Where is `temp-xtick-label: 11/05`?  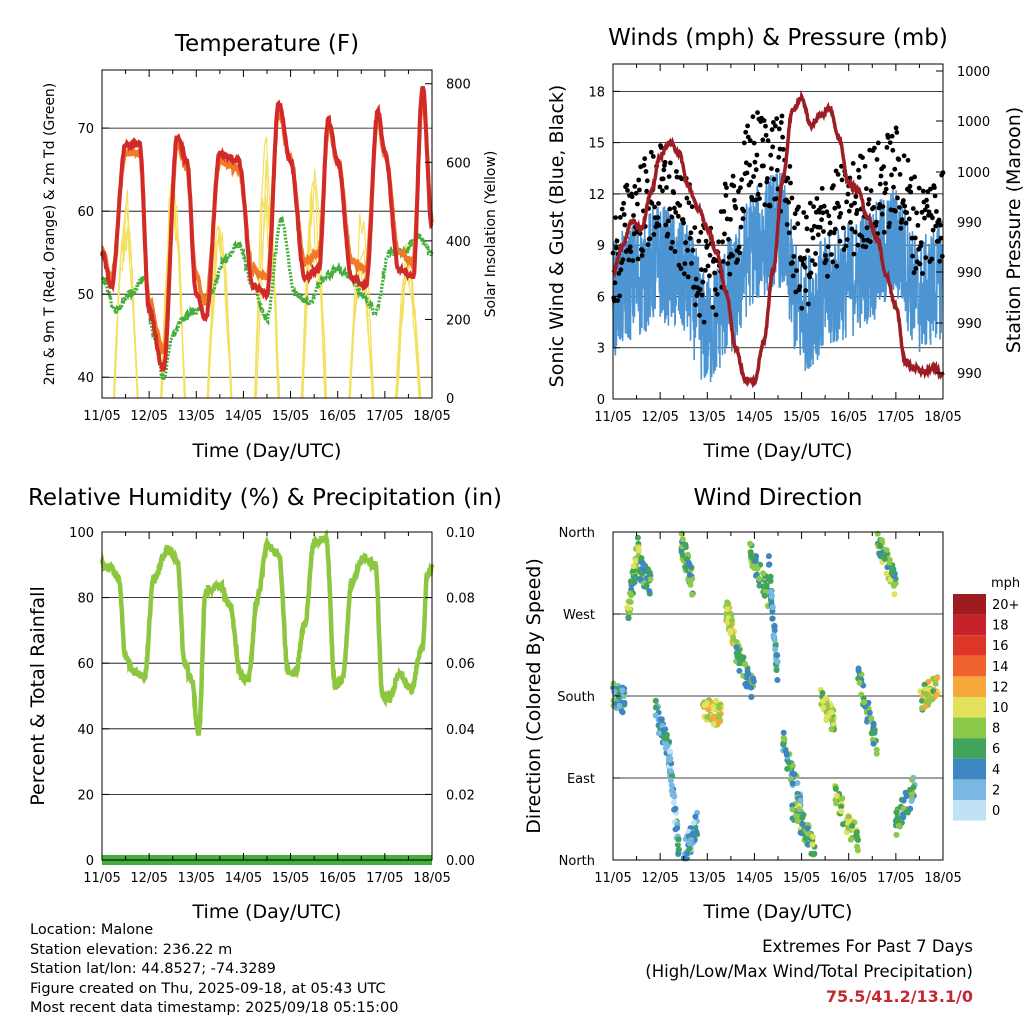 temp-xtick-label: 11/05 is located at coordinates (101, 416).